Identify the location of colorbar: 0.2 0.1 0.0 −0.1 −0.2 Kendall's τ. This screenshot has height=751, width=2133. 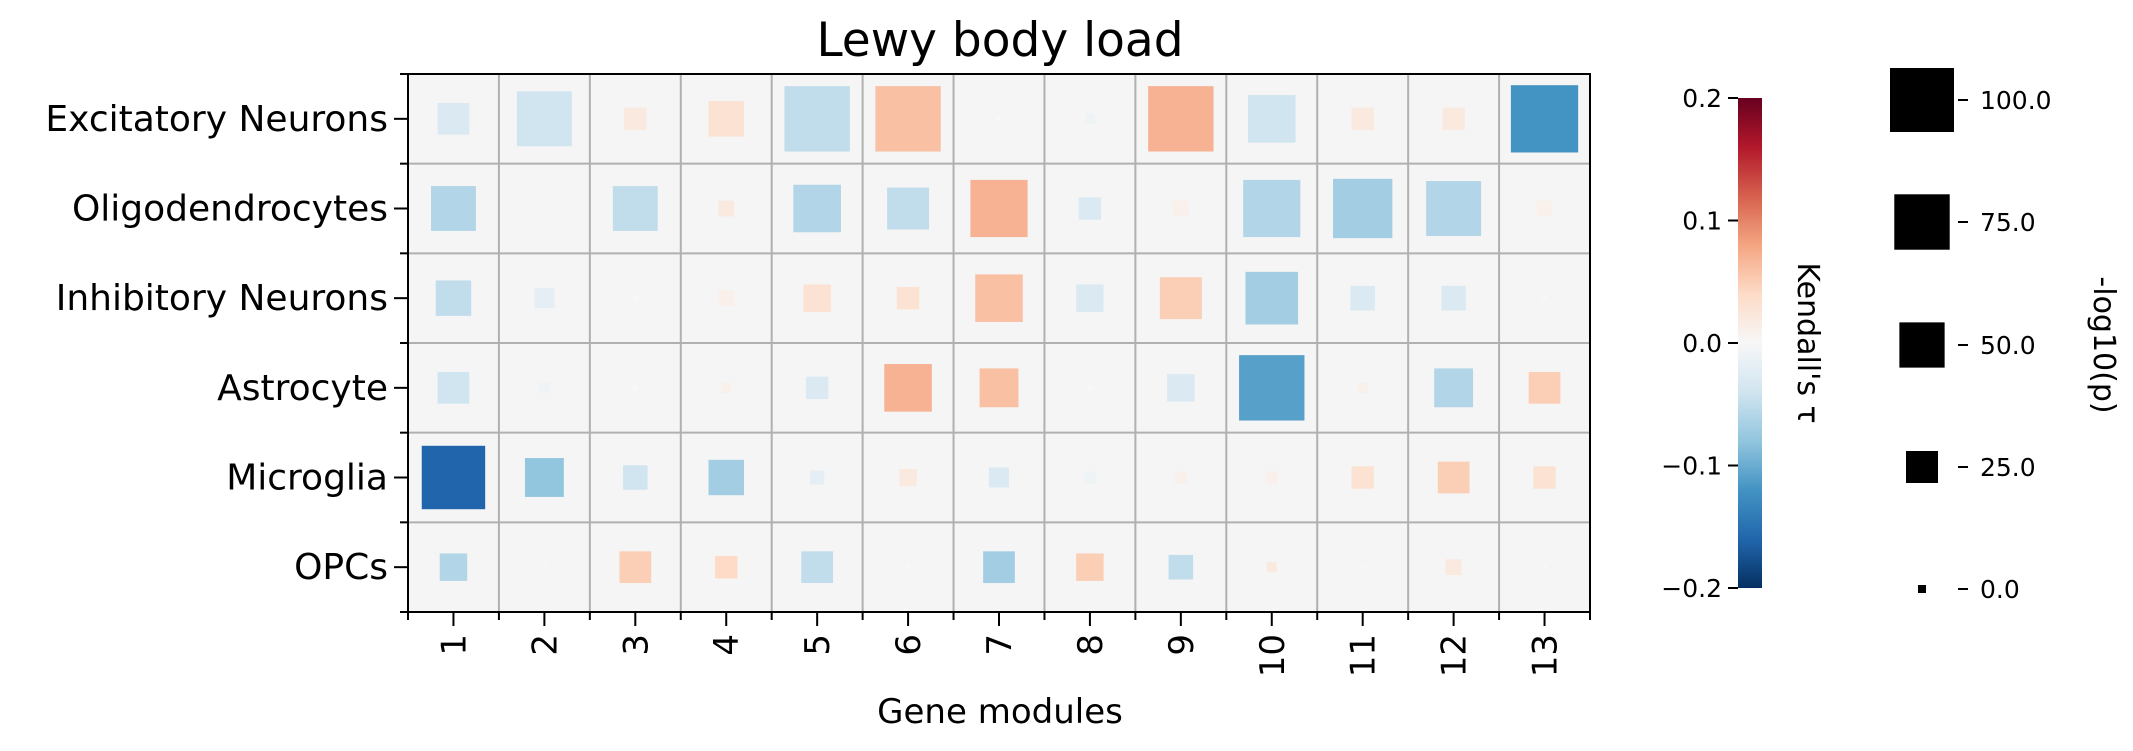
(1743, 343).